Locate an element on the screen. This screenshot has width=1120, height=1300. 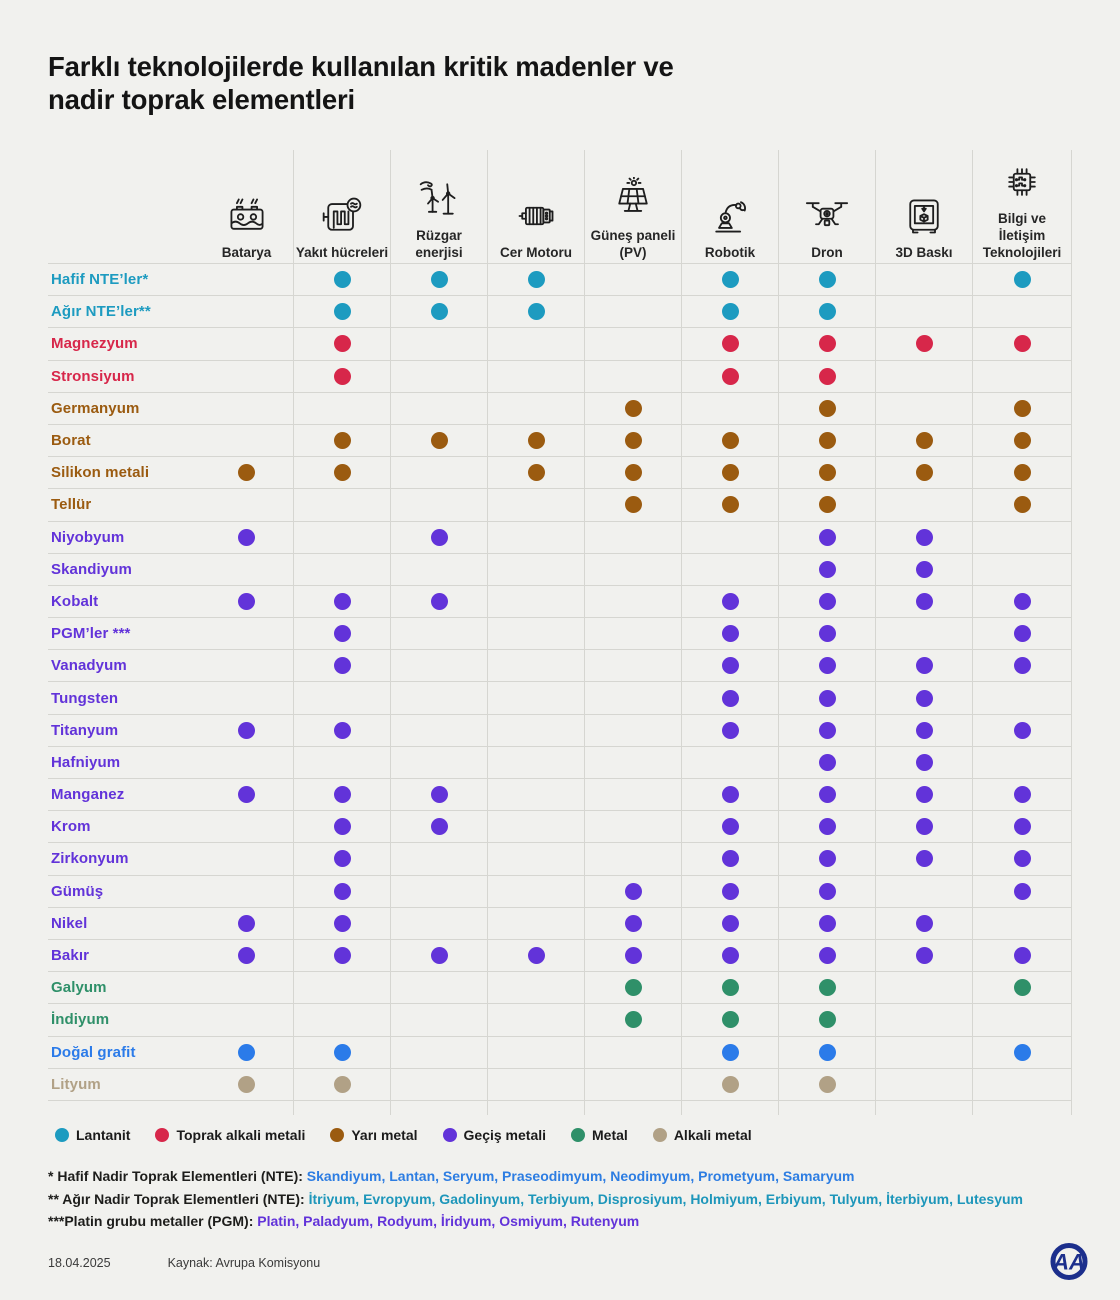
table-row: Silikon metali is located at coordinates (560, 473).